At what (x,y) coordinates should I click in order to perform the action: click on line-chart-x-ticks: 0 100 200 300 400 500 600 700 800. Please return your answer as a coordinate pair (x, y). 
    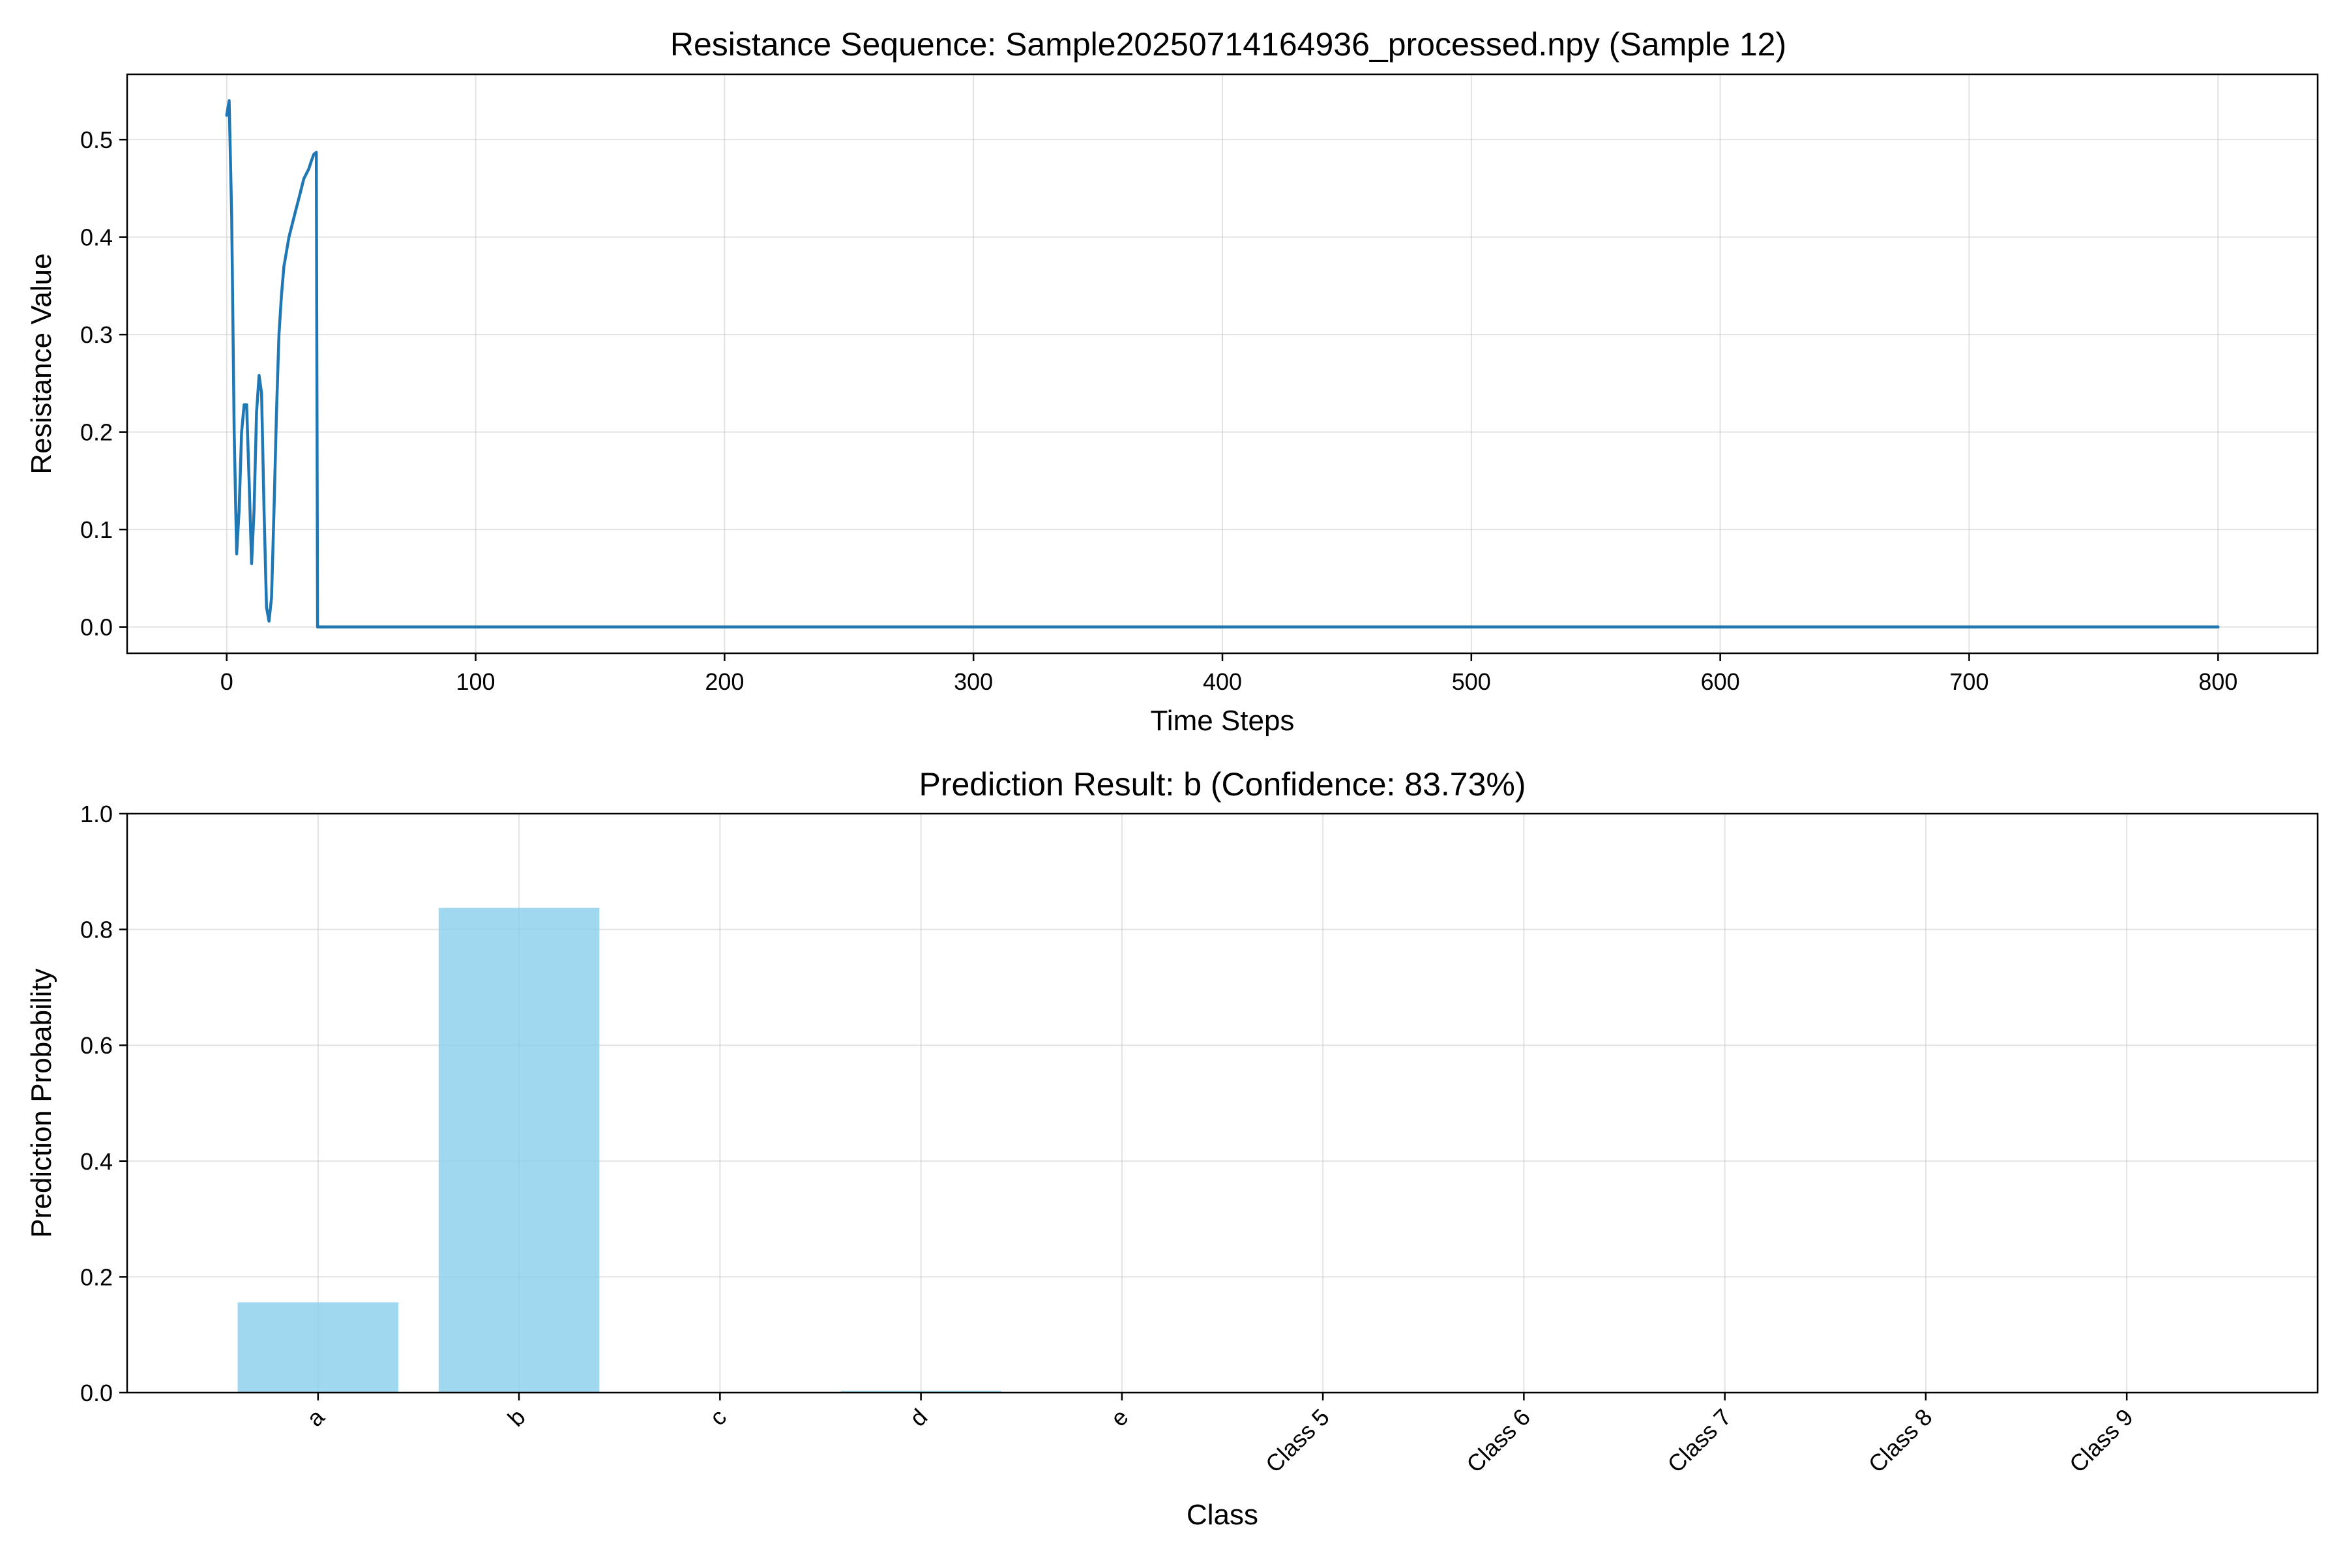
    Looking at the image, I should click on (1228, 674).